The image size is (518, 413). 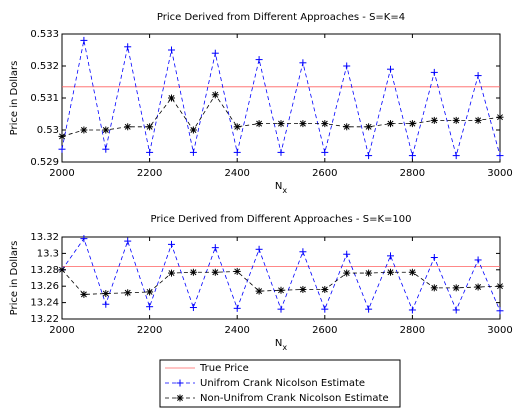 I want to click on legend-label: Unifrom Crank Nicolson Estimate, so click(x=282, y=383).